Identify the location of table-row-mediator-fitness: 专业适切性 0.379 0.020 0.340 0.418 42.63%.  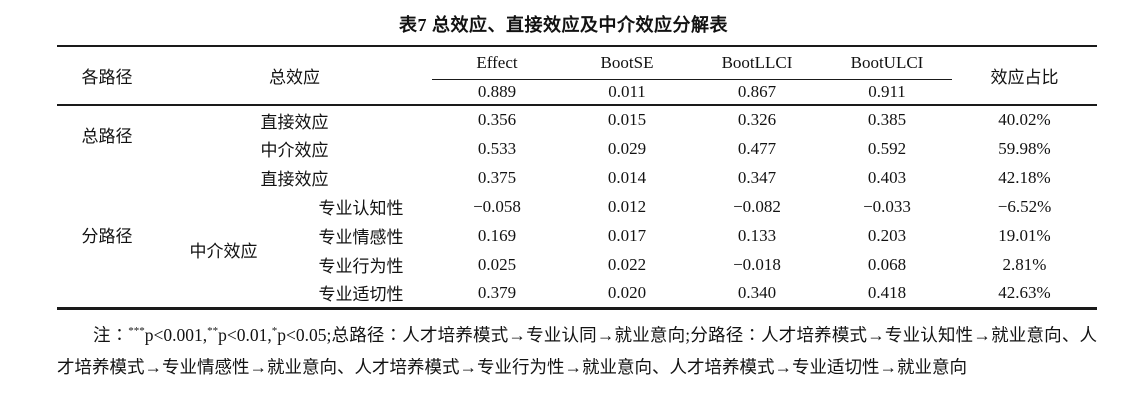
(577, 293).